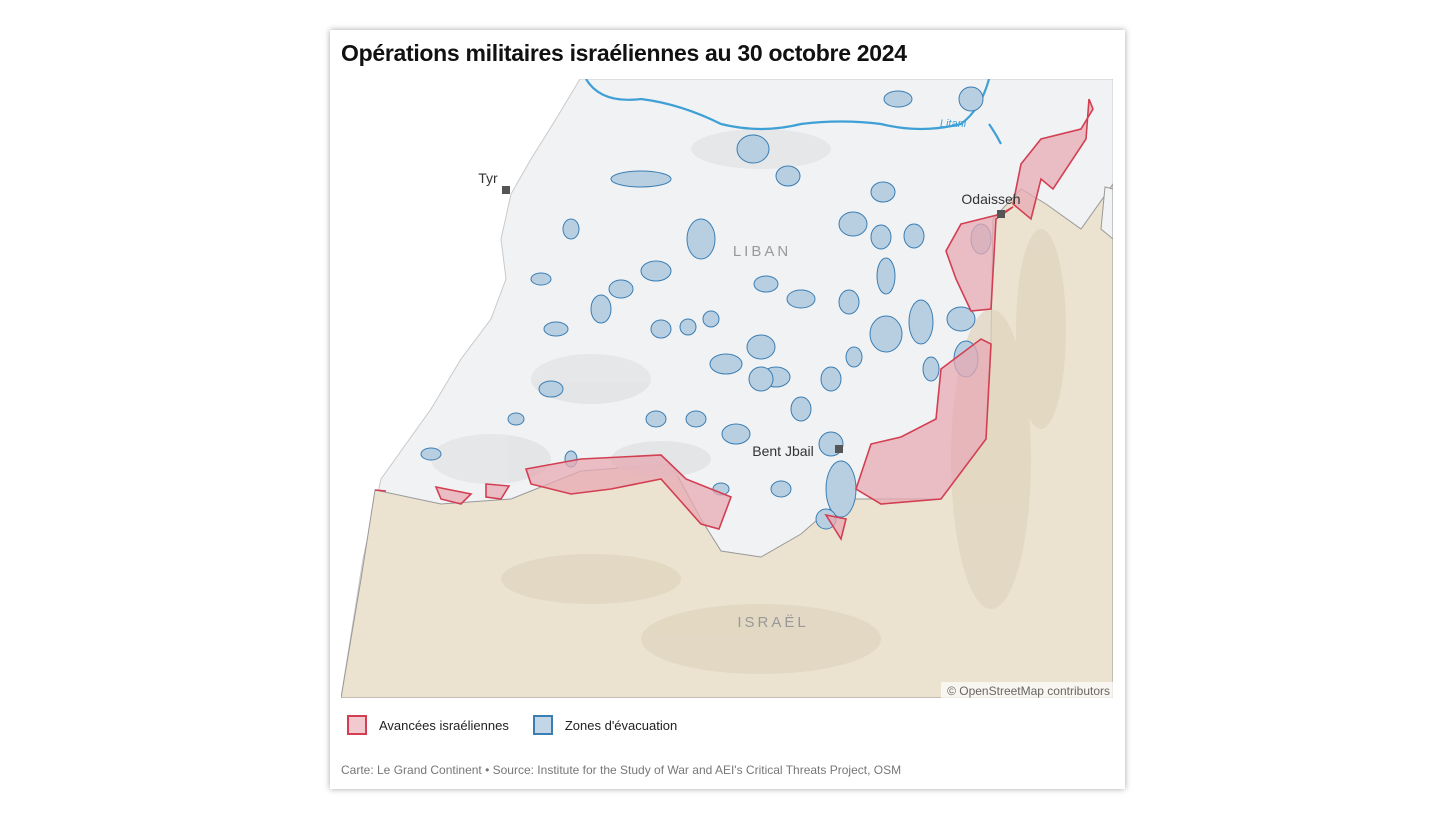 The image size is (1453, 816). I want to click on legend-item: Avancées israéliennes, so click(428, 725).